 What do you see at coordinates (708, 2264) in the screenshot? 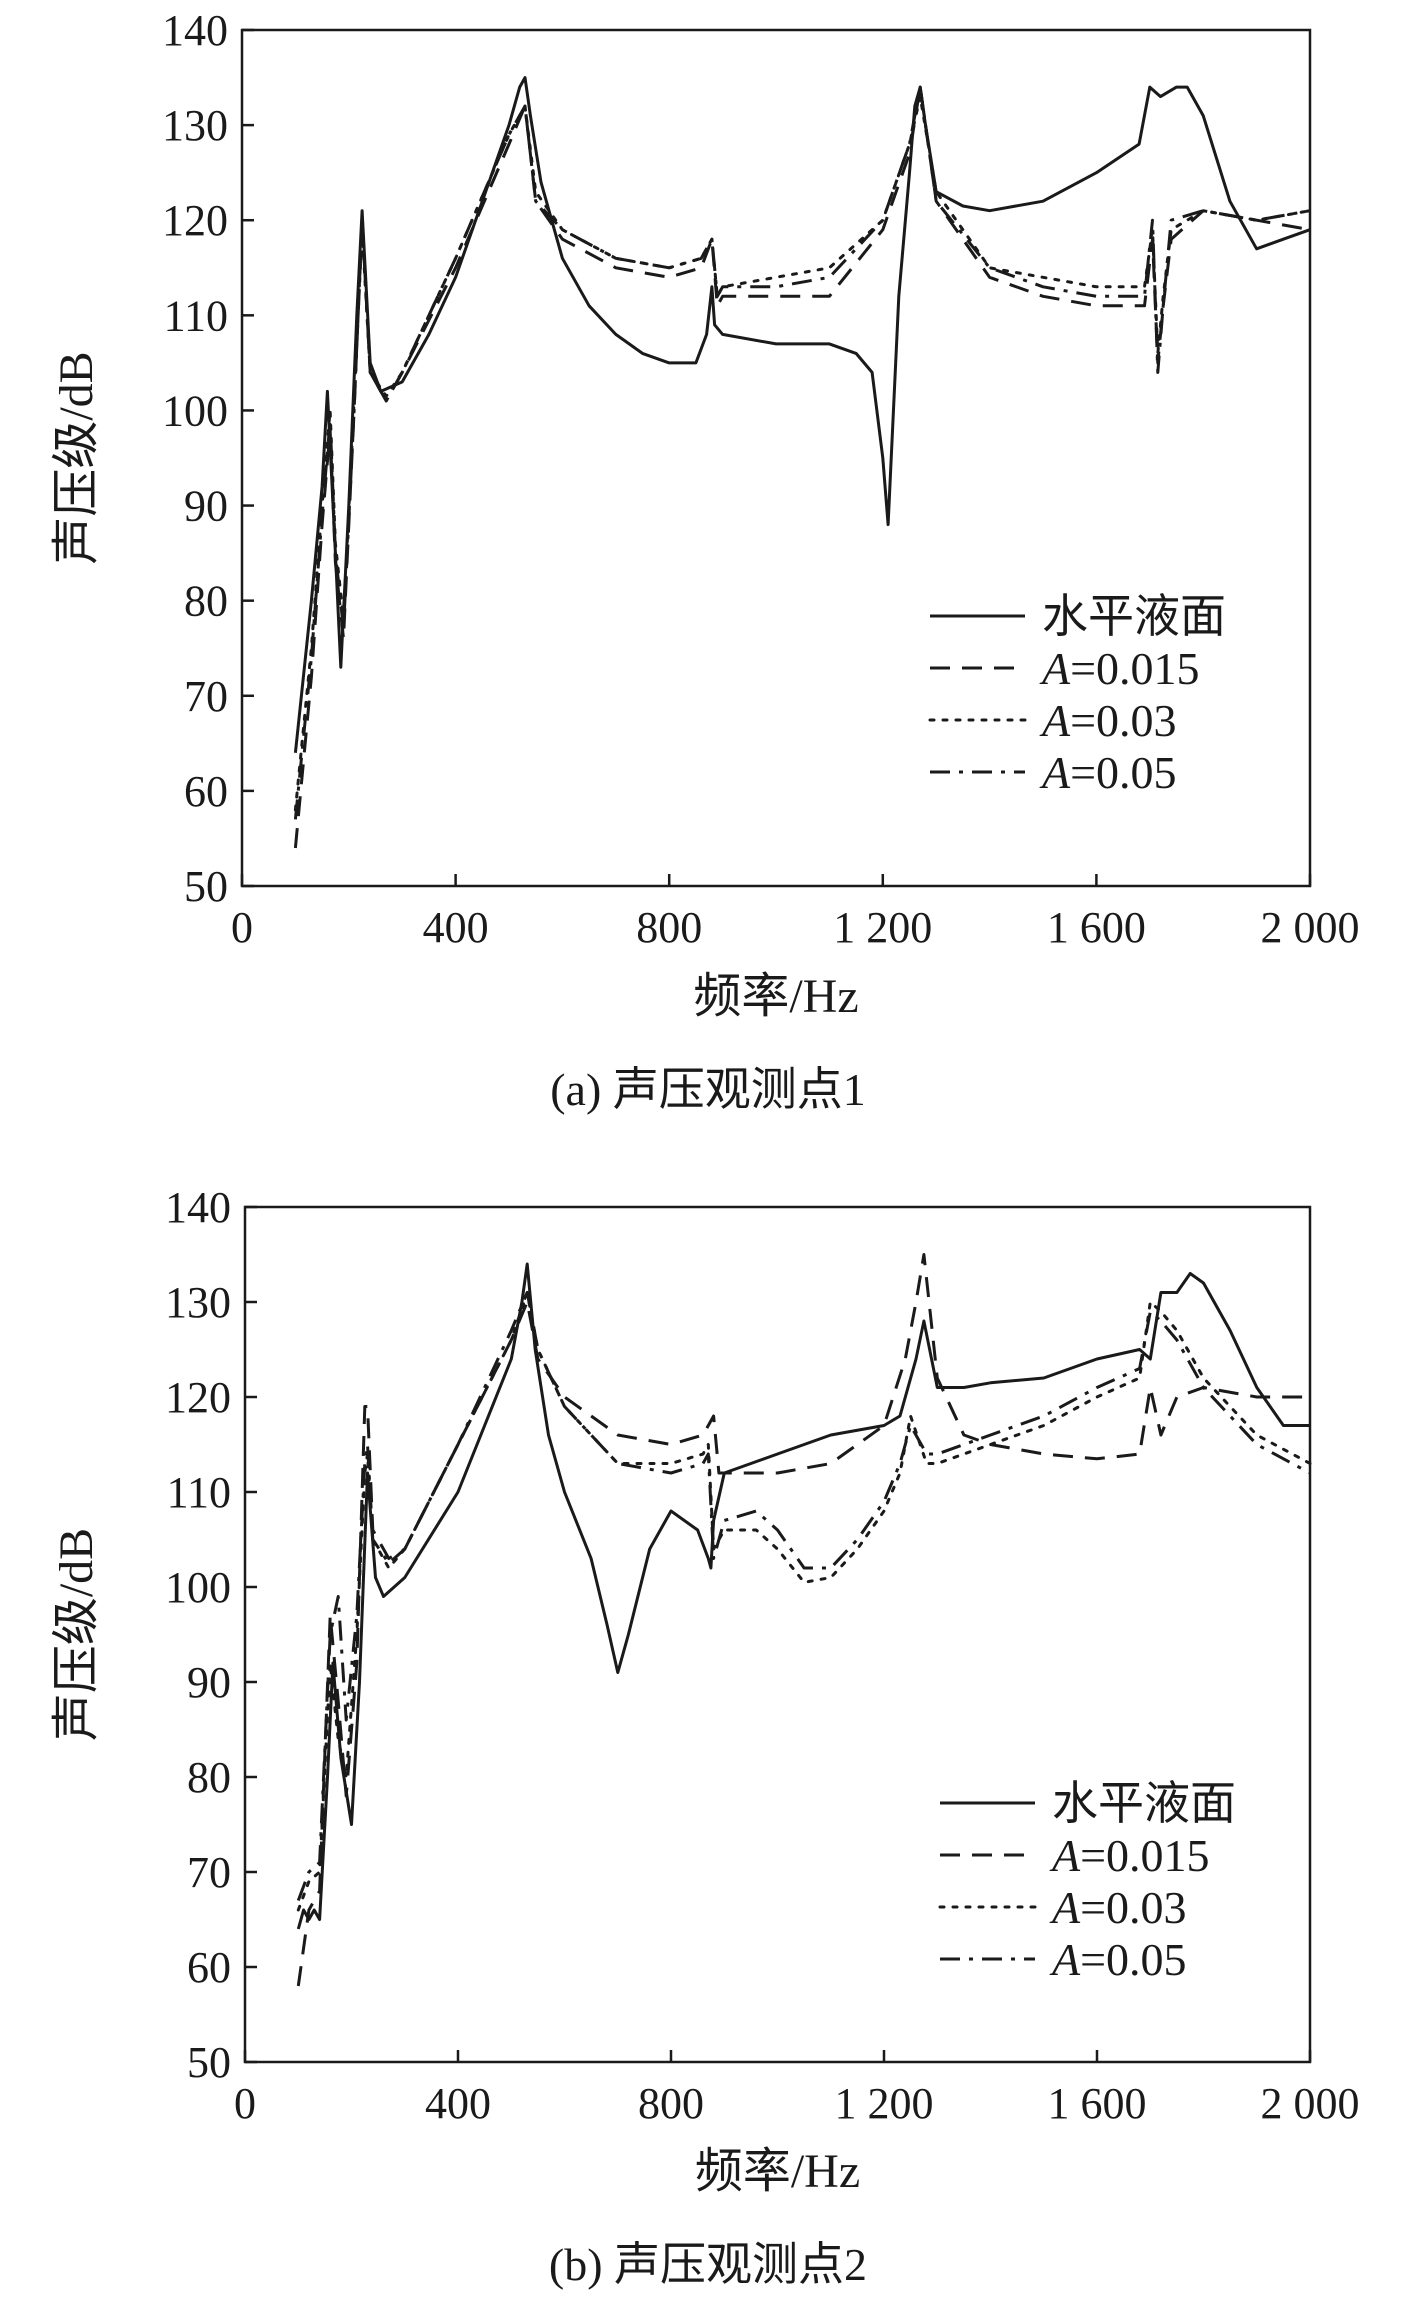
I see `panel-caption: (b) 声压观测点2` at bounding box center [708, 2264].